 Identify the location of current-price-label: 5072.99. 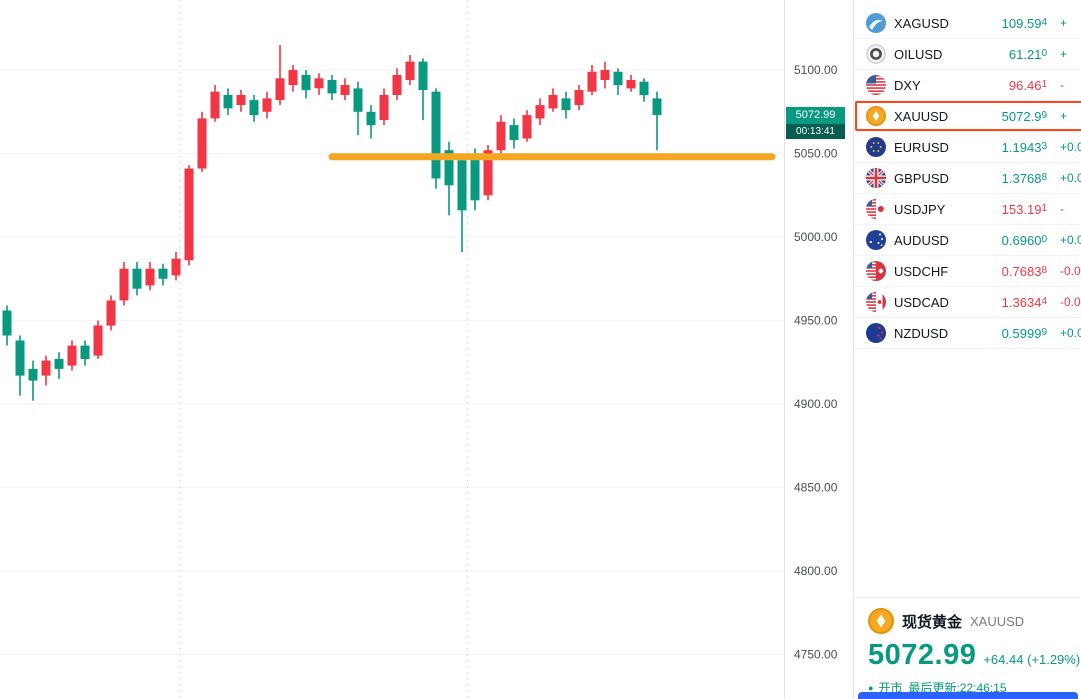
(815, 115).